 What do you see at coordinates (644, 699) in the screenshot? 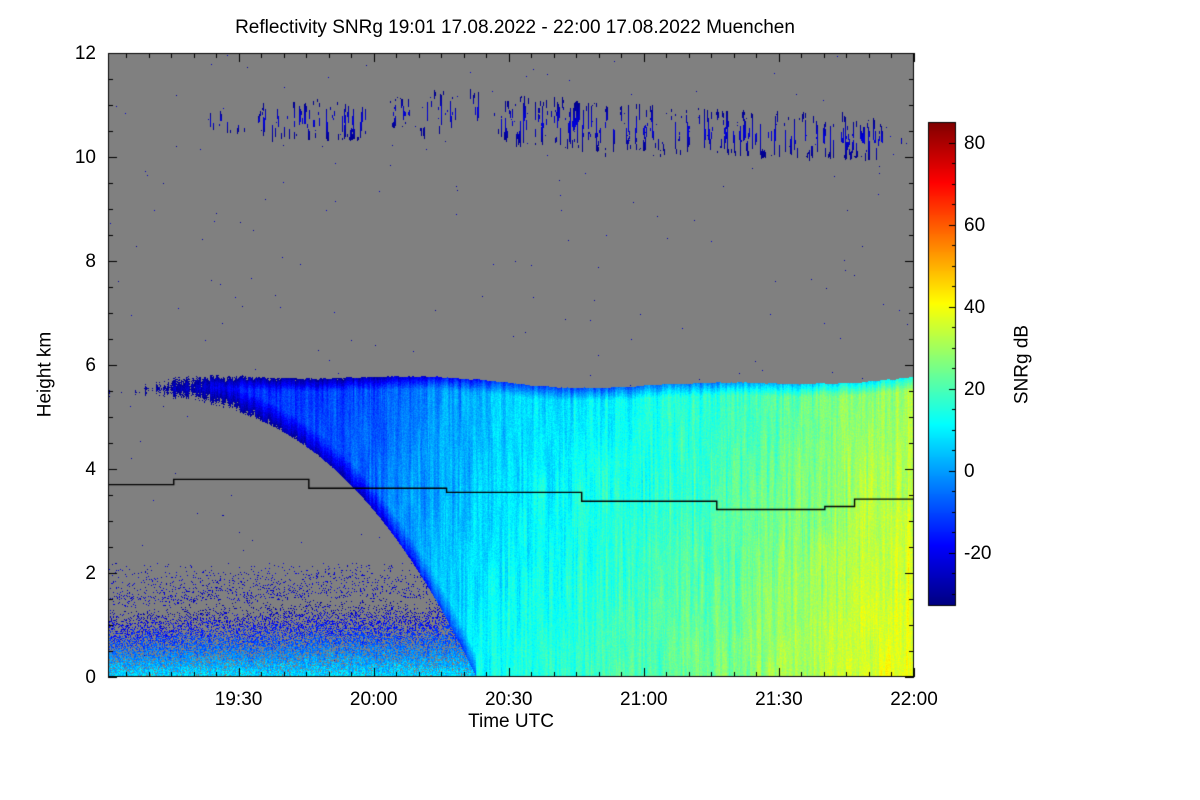
I see `x-tick-label: 21:00` at bounding box center [644, 699].